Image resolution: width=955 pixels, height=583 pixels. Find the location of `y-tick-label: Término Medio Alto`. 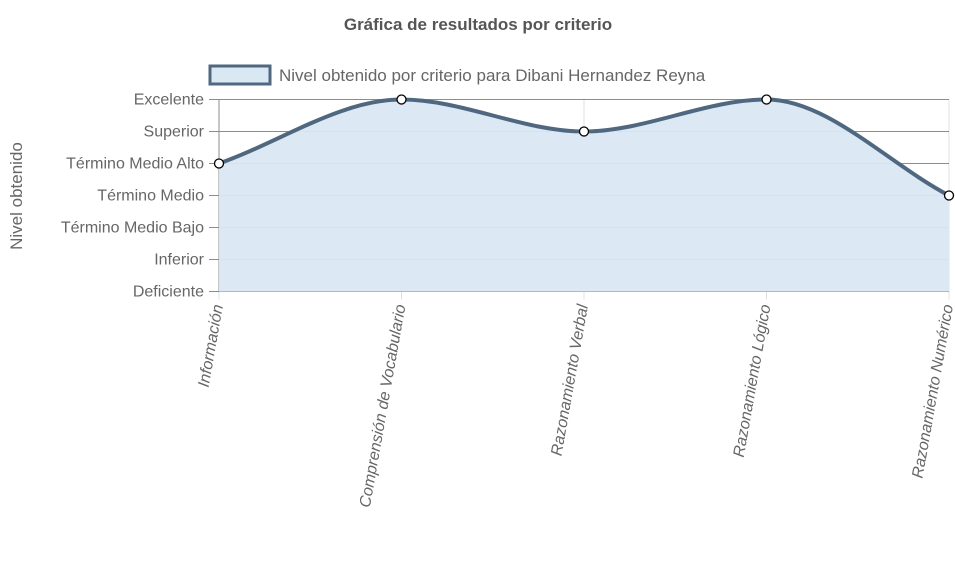

y-tick-label: Término Medio Alto is located at coordinates (135, 164).